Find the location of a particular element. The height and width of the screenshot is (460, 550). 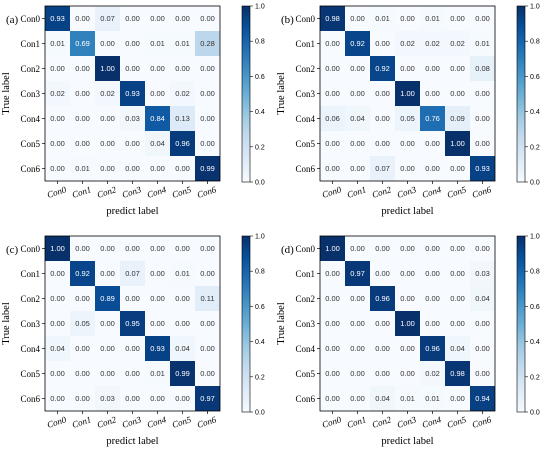

cell-value-label: 0.93 is located at coordinates (132, 93).